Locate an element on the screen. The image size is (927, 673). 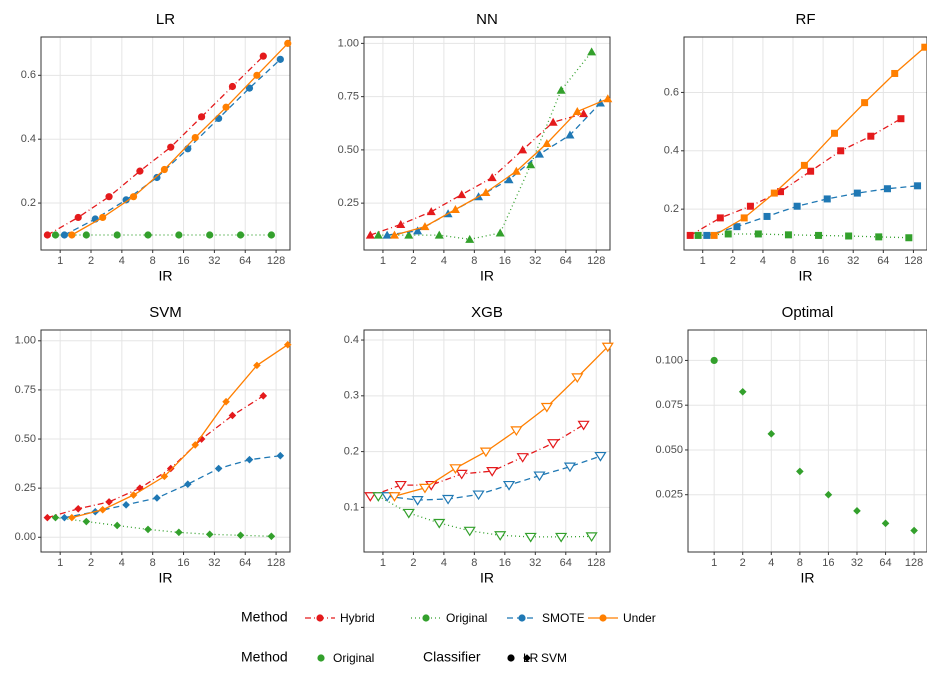
panel-border is located at coordinates (807, 441).